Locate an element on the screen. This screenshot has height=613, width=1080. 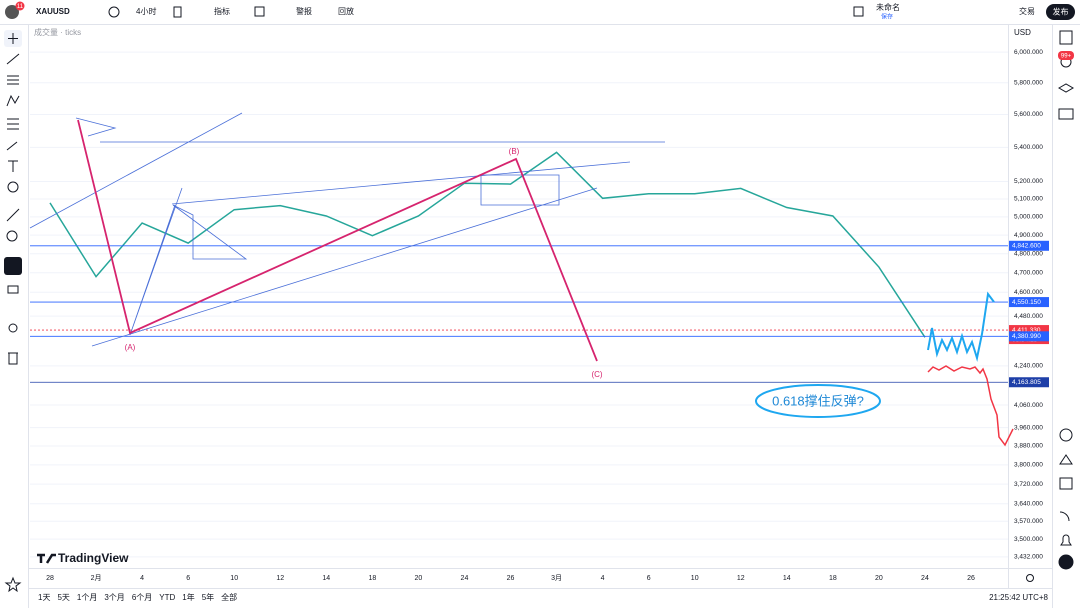
pattern-tool is located at coordinates (13, 100).